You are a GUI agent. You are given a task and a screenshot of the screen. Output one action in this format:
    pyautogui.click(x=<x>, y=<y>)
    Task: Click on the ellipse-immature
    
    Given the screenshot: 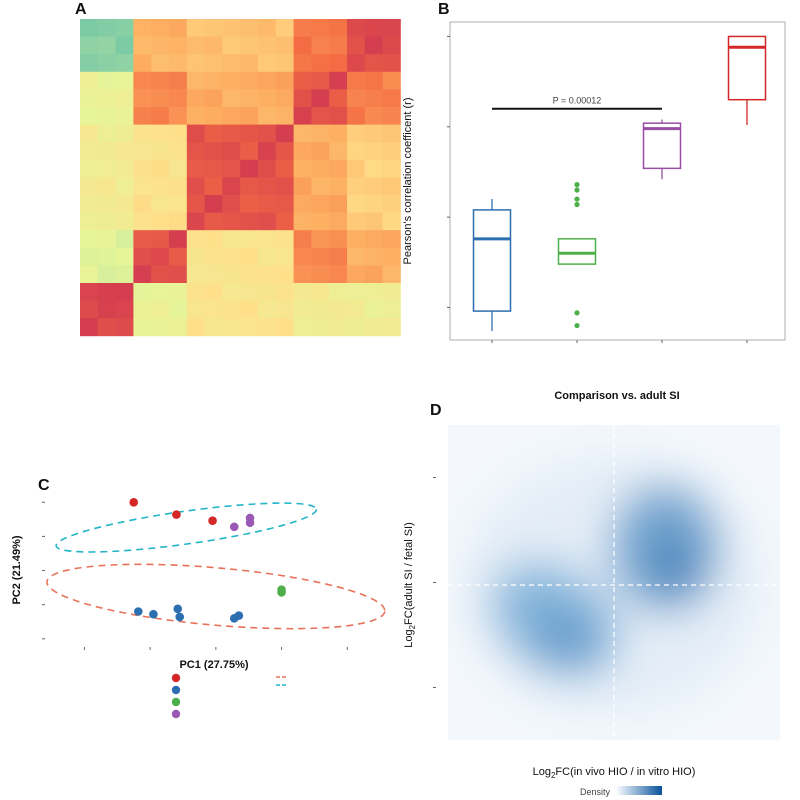 What is the action you would take?
    pyautogui.click(x=216, y=596)
    